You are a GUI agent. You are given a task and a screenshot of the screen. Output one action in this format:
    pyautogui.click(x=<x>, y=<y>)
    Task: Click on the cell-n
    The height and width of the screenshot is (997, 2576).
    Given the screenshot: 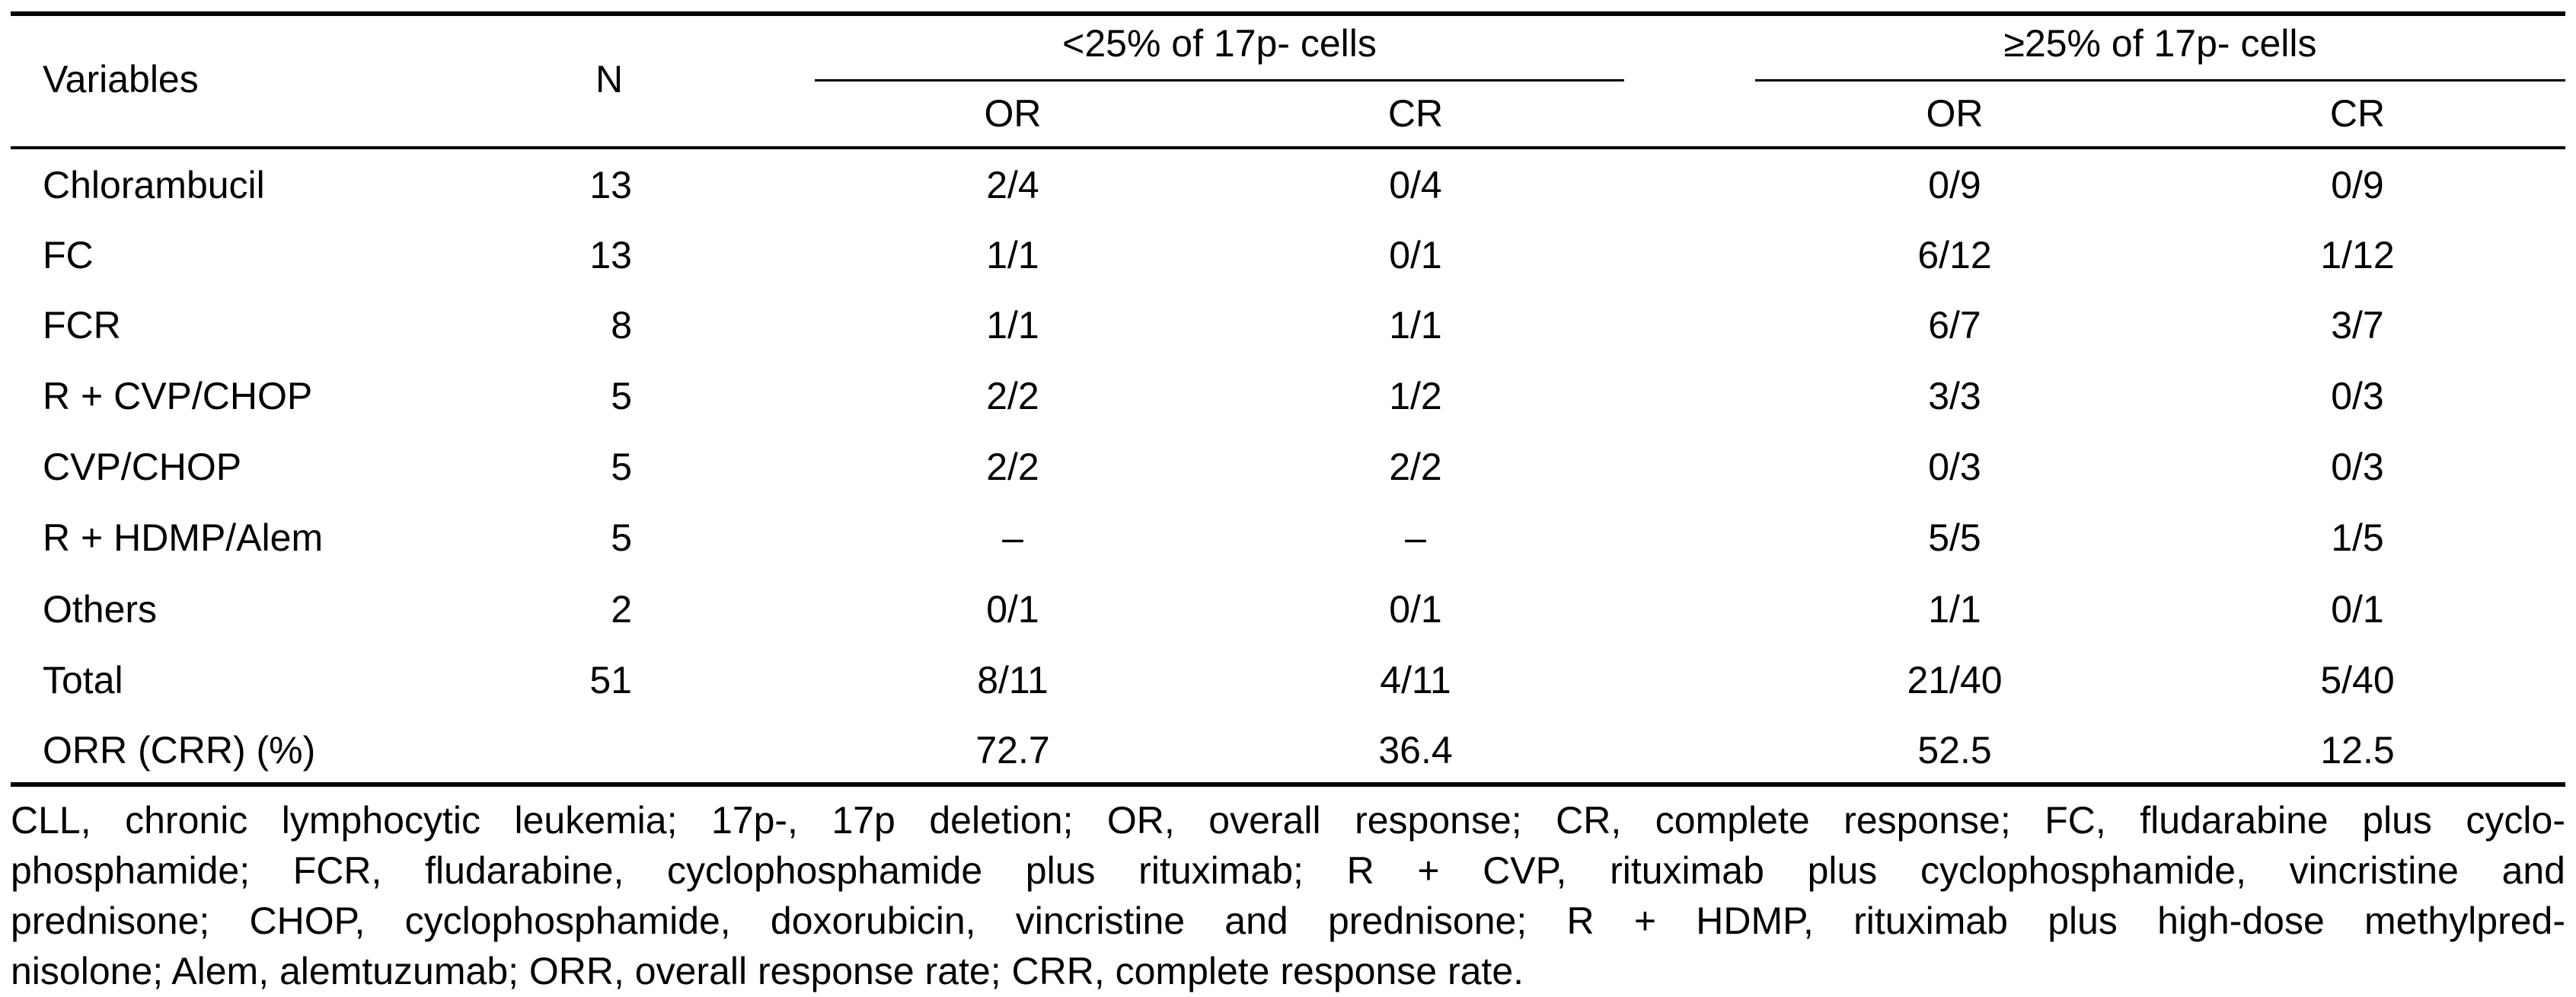 What is the action you would take?
    pyautogui.click(x=544, y=750)
    